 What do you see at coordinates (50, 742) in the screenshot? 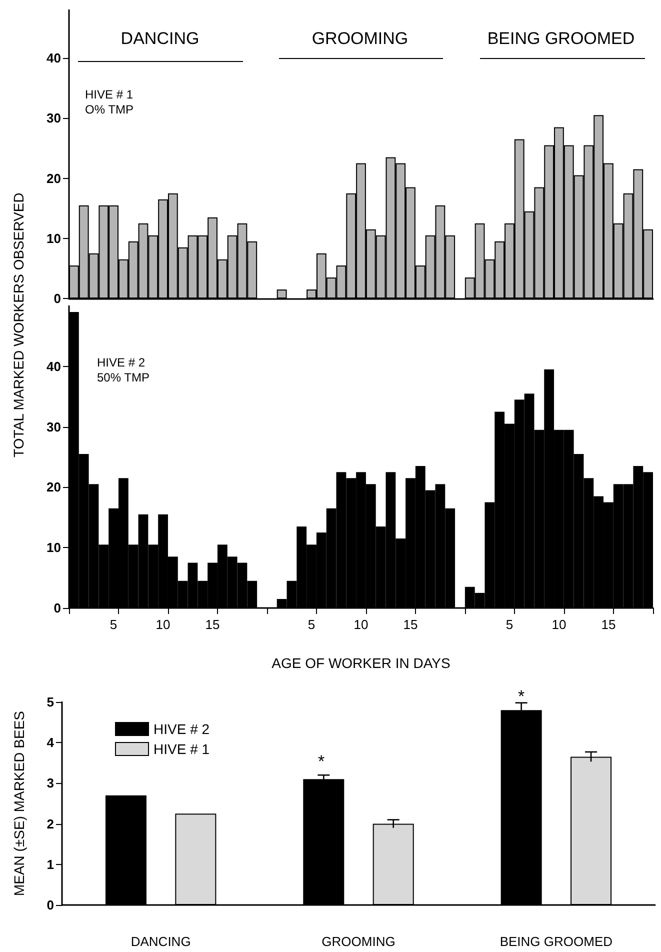
I see `y-tick-label: 4` at bounding box center [50, 742].